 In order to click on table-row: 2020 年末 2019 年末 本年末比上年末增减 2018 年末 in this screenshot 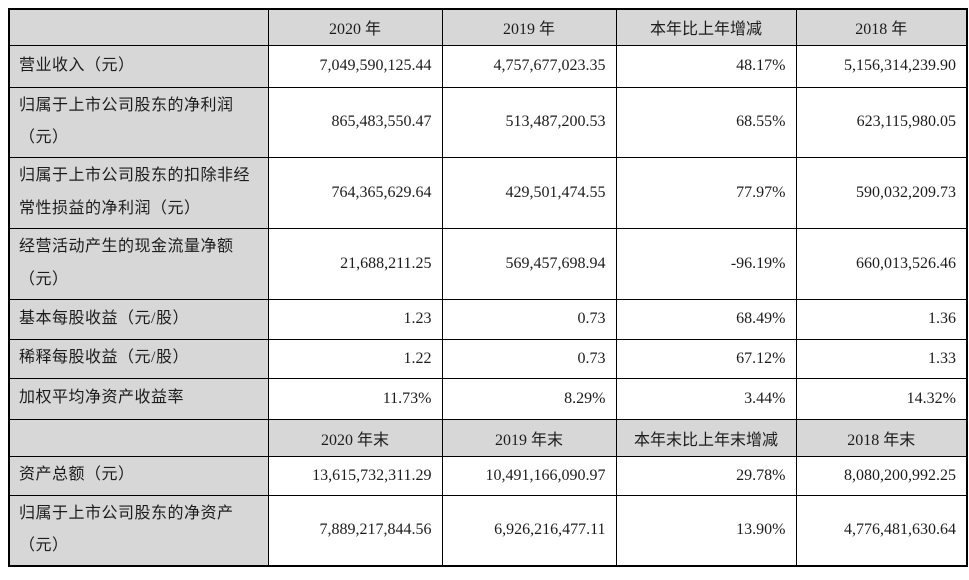, I will do `click(488, 437)`.